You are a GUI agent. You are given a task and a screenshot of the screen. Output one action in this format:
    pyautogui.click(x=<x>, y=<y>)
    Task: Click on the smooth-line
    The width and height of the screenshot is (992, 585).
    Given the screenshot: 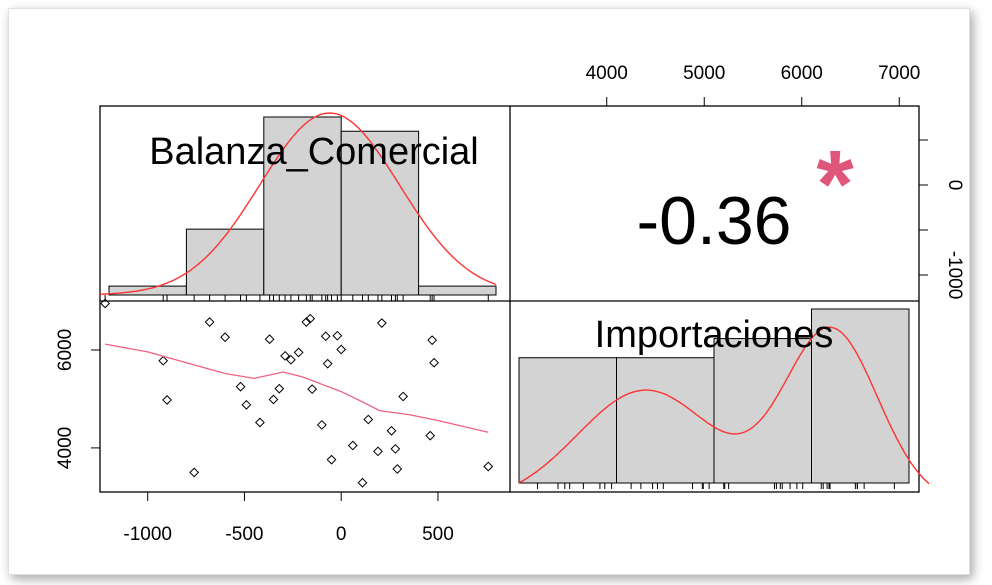 What is the action you would take?
    pyautogui.click(x=296, y=388)
    